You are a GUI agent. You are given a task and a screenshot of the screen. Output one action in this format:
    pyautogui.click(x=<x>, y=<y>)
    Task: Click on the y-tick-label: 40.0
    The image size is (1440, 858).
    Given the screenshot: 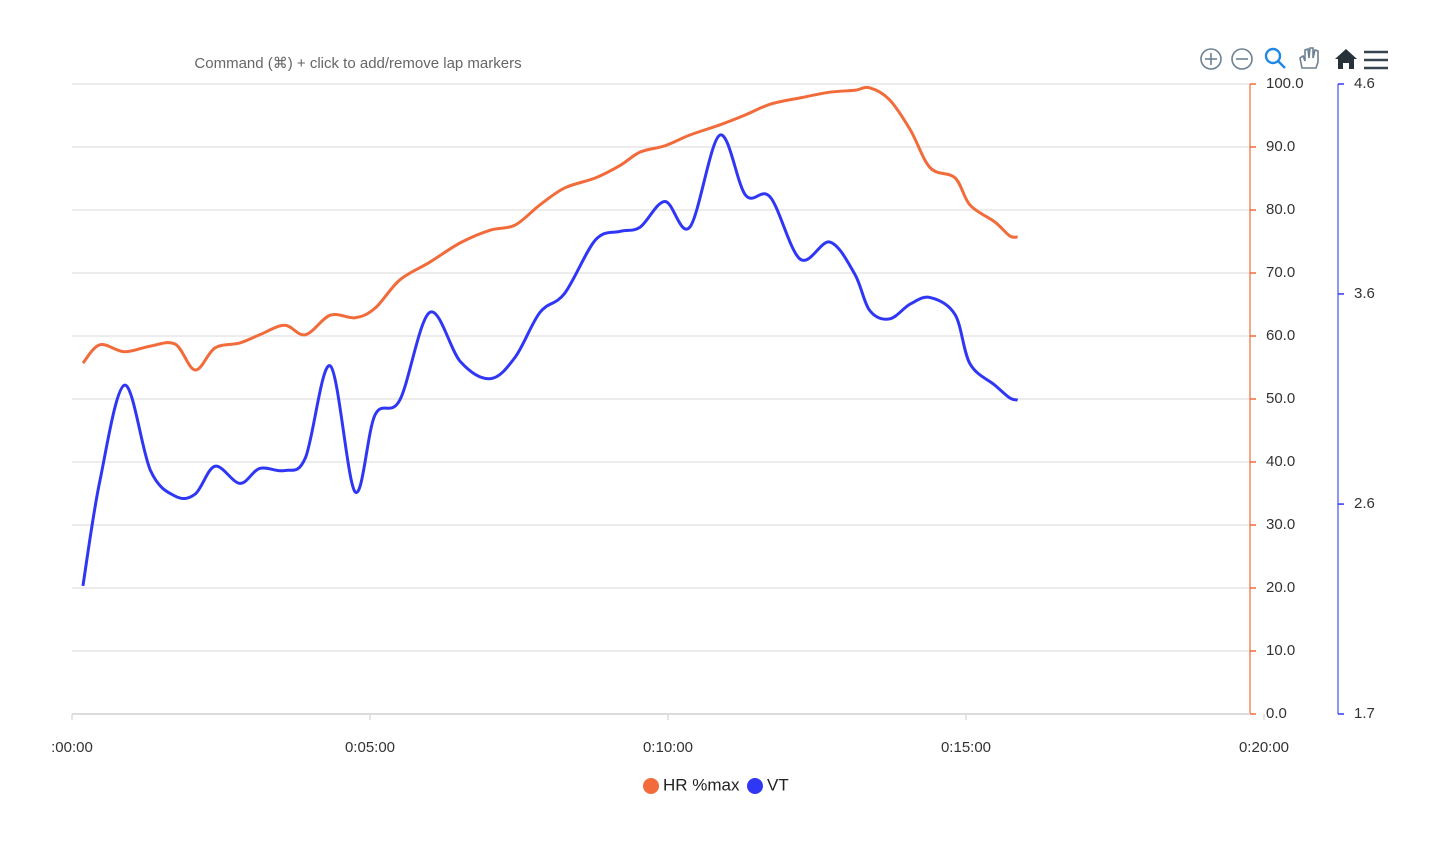 What is the action you would take?
    pyautogui.click(x=1280, y=461)
    